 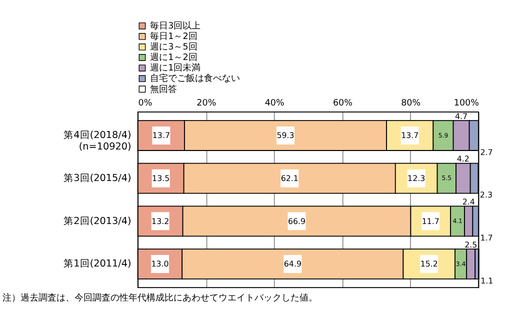 I want to click on text: 注）過去調査は、今回調査の性年代構成比にあわせてウエイトバックした値。, so click(x=160, y=298).